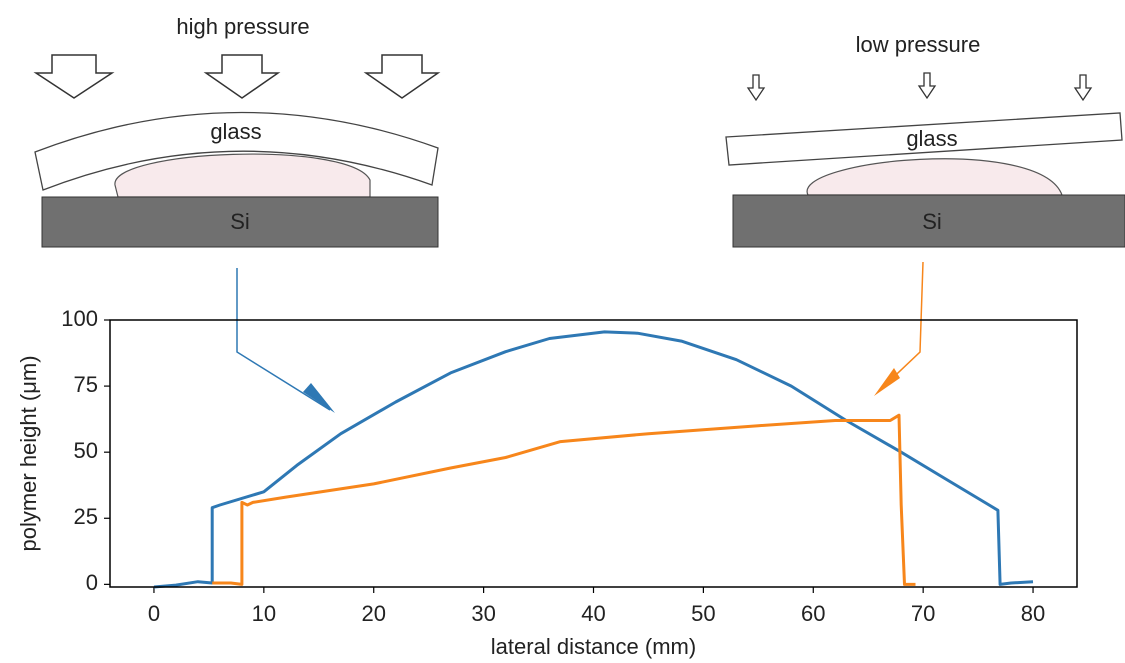 The image size is (1125, 663). Describe the element at coordinates (1033, 613) in the screenshot. I see `x-tick-label: 80` at that location.